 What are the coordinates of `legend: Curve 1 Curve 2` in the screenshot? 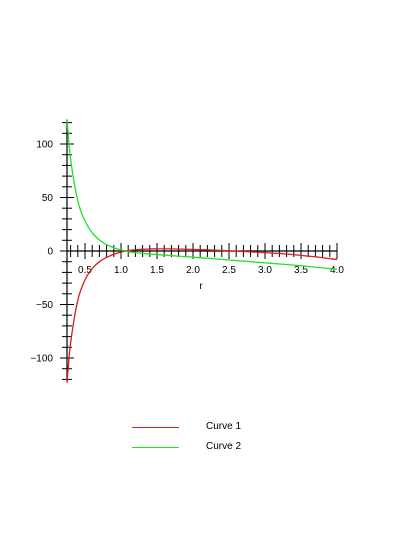 It's located at (232, 438).